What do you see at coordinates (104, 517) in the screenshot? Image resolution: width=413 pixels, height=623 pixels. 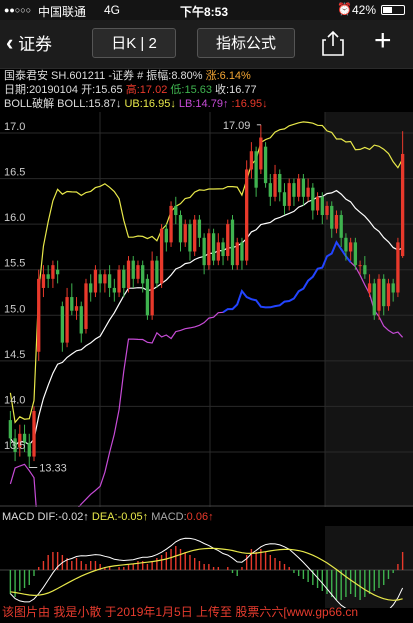 I see `dea-label: DEA:` at bounding box center [104, 517].